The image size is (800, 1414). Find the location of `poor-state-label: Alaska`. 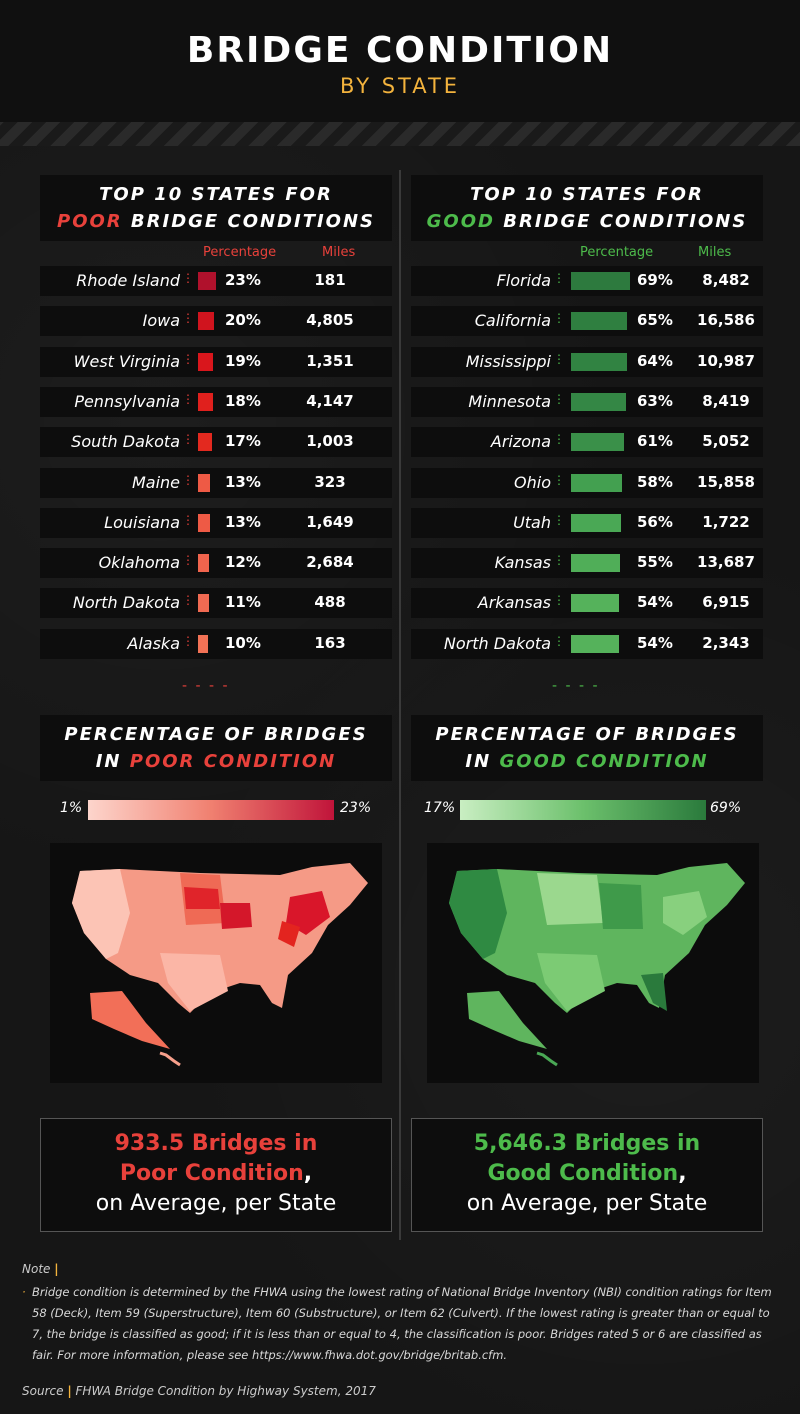

poor-state-label: Alaska is located at coordinates (153, 643).